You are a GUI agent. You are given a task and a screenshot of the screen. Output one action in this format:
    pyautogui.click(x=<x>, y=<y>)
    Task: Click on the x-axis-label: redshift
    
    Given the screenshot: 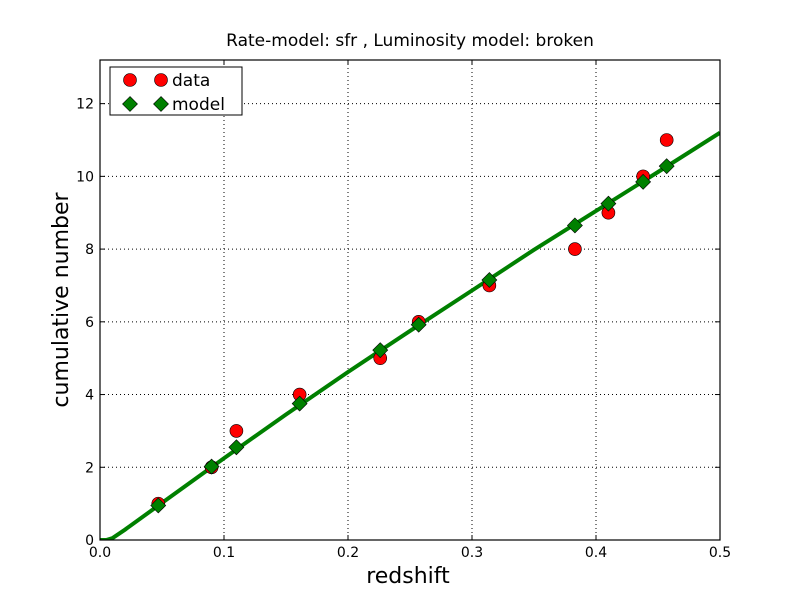 What is the action you would take?
    pyautogui.click(x=408, y=576)
    